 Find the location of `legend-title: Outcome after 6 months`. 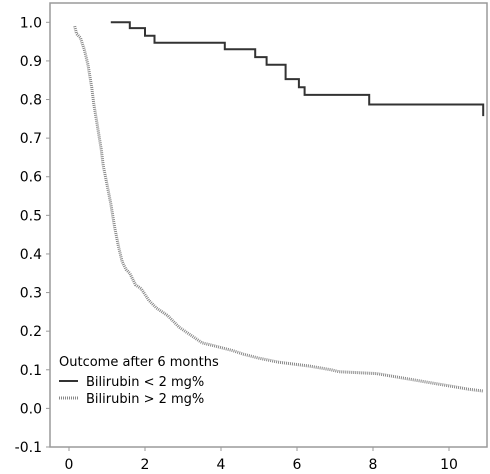

legend-title: Outcome after 6 months is located at coordinates (139, 362).